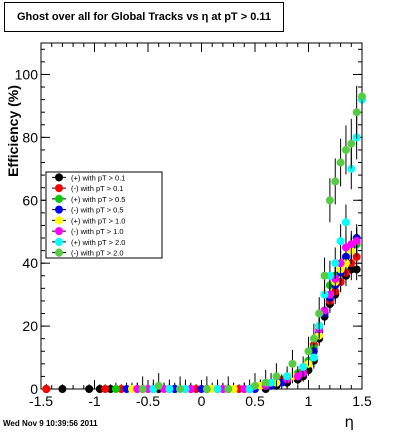 This screenshot has height=433, width=400. Describe the element at coordinates (98, 242) in the screenshot. I see `legend-label: (+) with pT > 2.0` at that location.